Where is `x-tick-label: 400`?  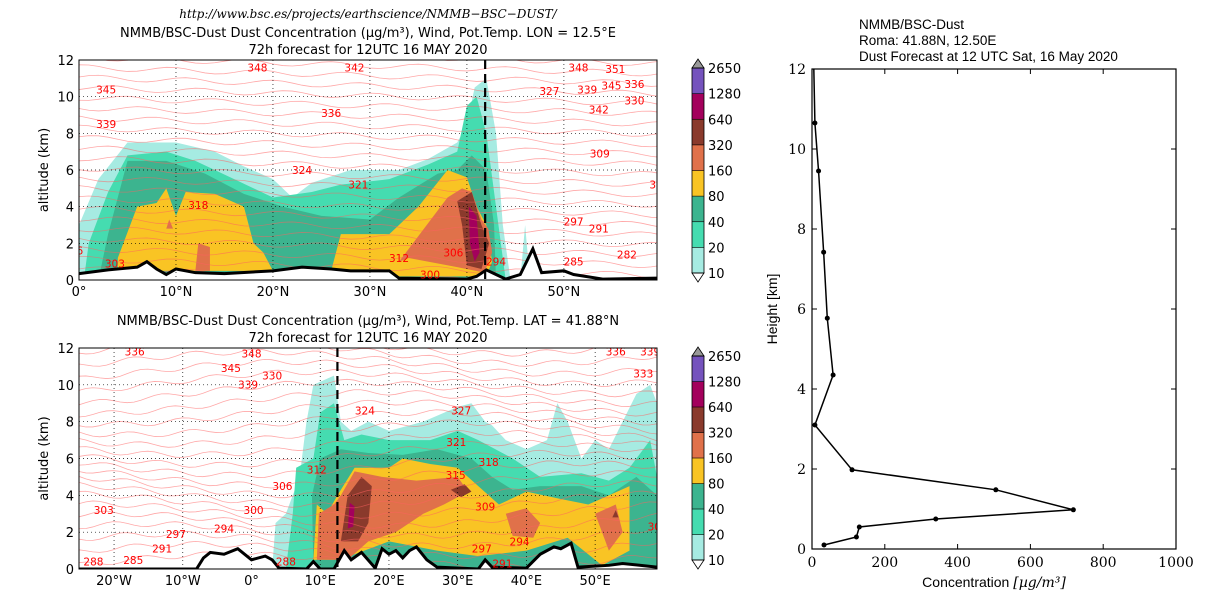
x-tick-label: 400 is located at coordinates (957, 563).